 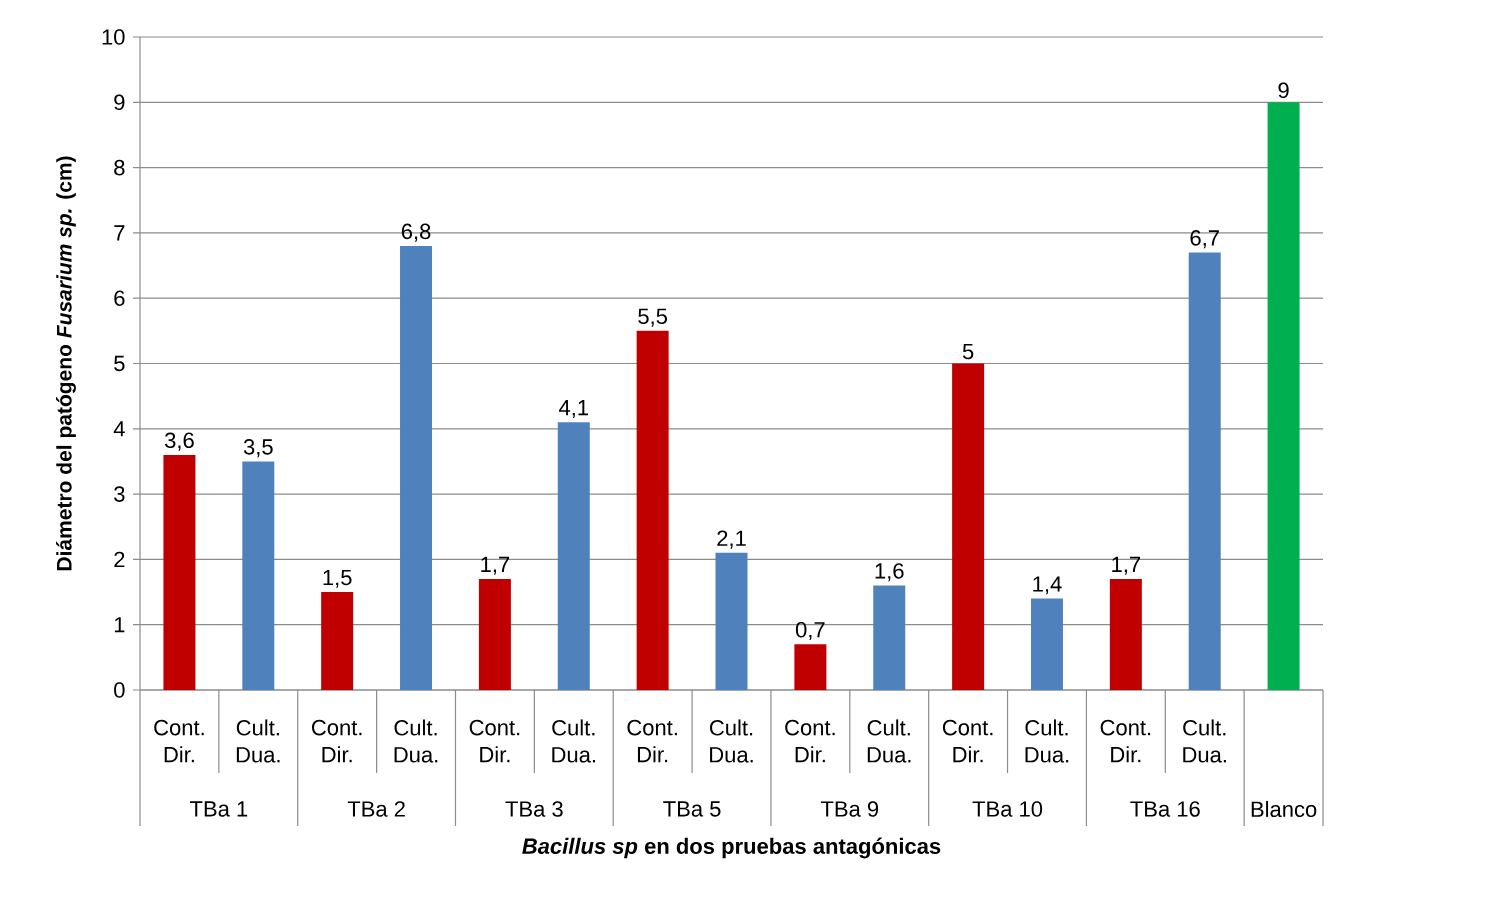 What do you see at coordinates (119, 167) in the screenshot?
I see `y-tick-label: 8` at bounding box center [119, 167].